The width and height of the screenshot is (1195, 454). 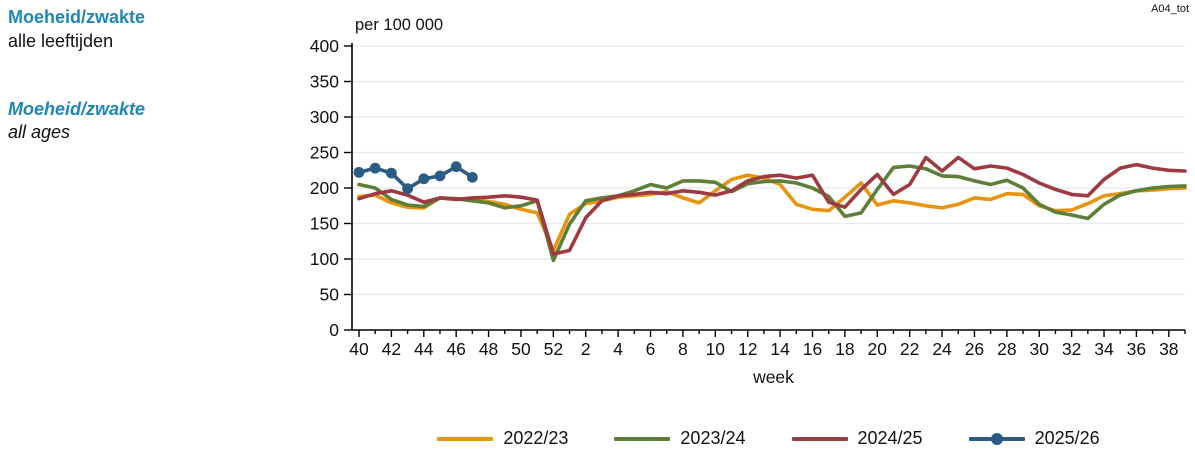 I want to click on x-tick-label: 38, so click(x=1168, y=349).